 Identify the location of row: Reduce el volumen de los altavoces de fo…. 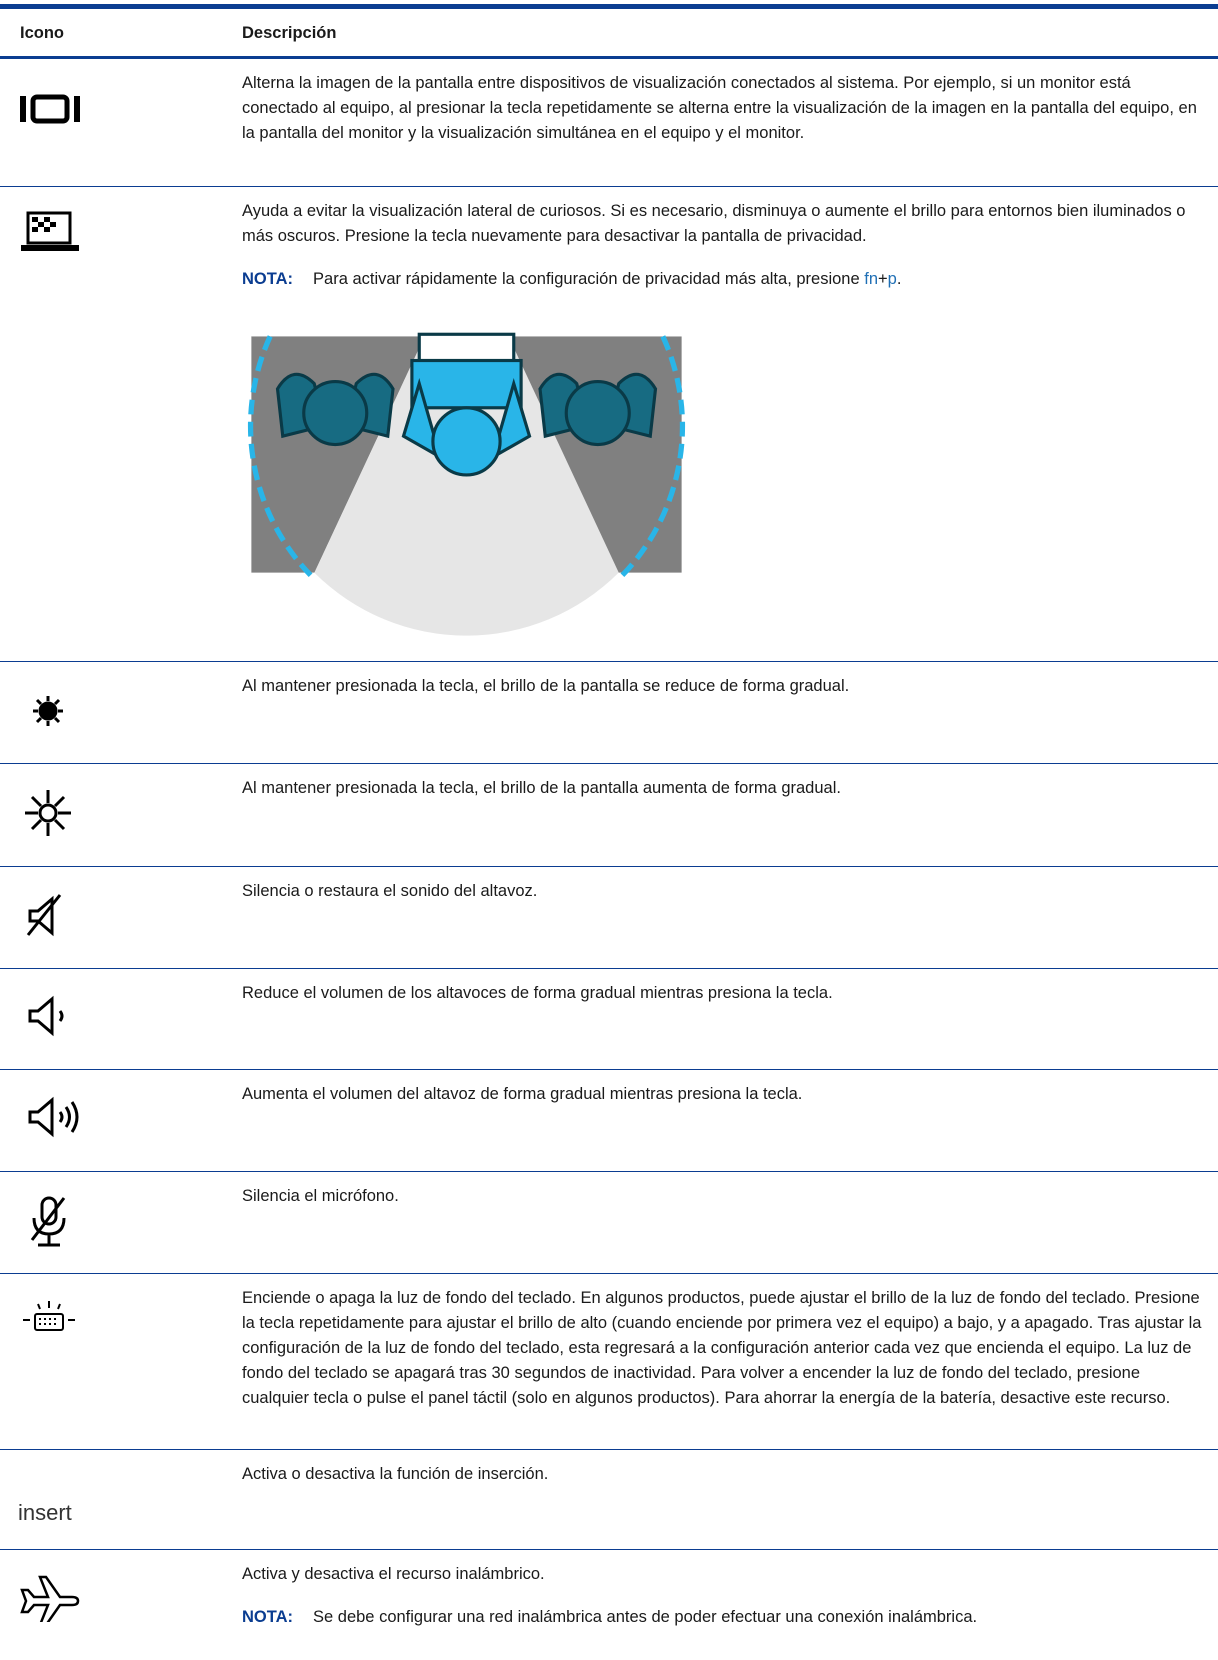
(609, 1019).